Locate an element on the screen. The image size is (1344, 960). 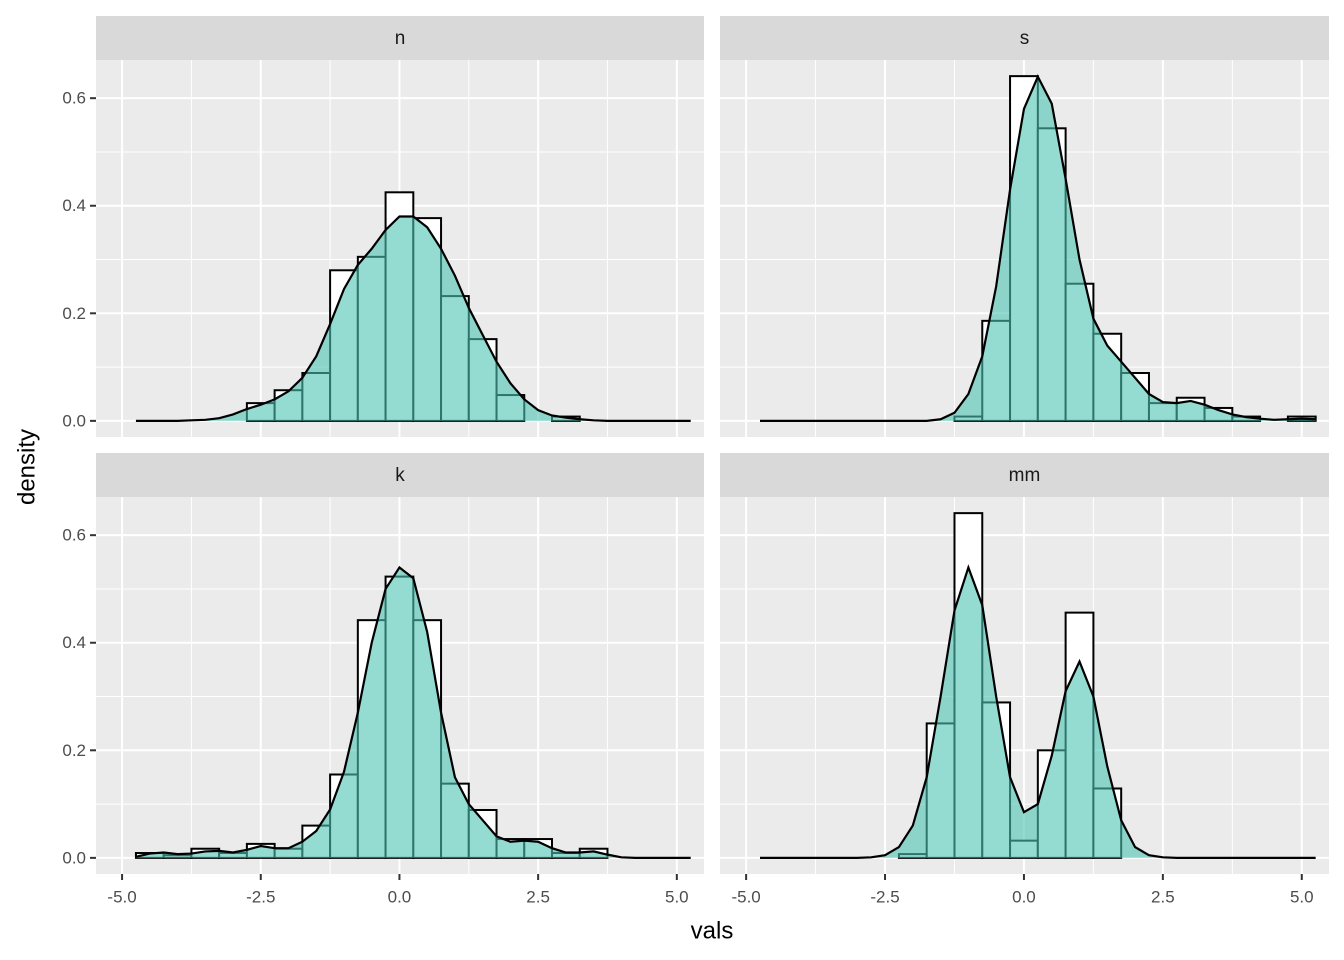
y-axis-title: density is located at coordinates (26, 467).